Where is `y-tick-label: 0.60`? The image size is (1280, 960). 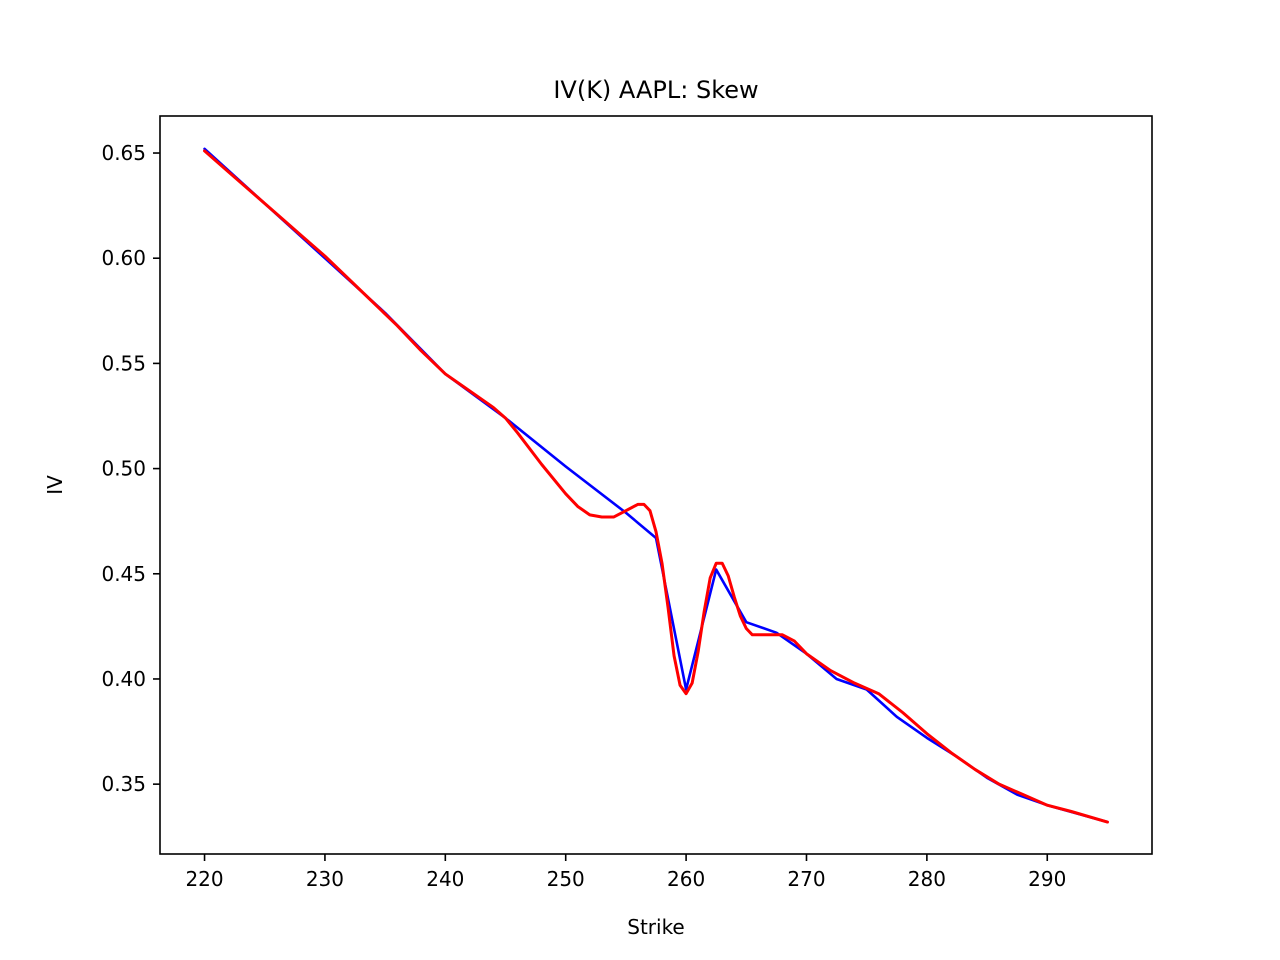
y-tick-label: 0.60 is located at coordinates (123, 258).